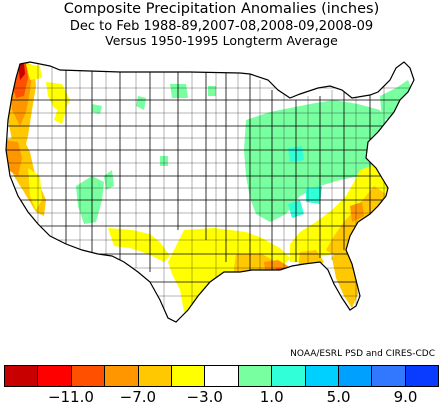  Describe the element at coordinates (338, 397) in the screenshot. I see `legend-tick-label: 5.0` at that location.